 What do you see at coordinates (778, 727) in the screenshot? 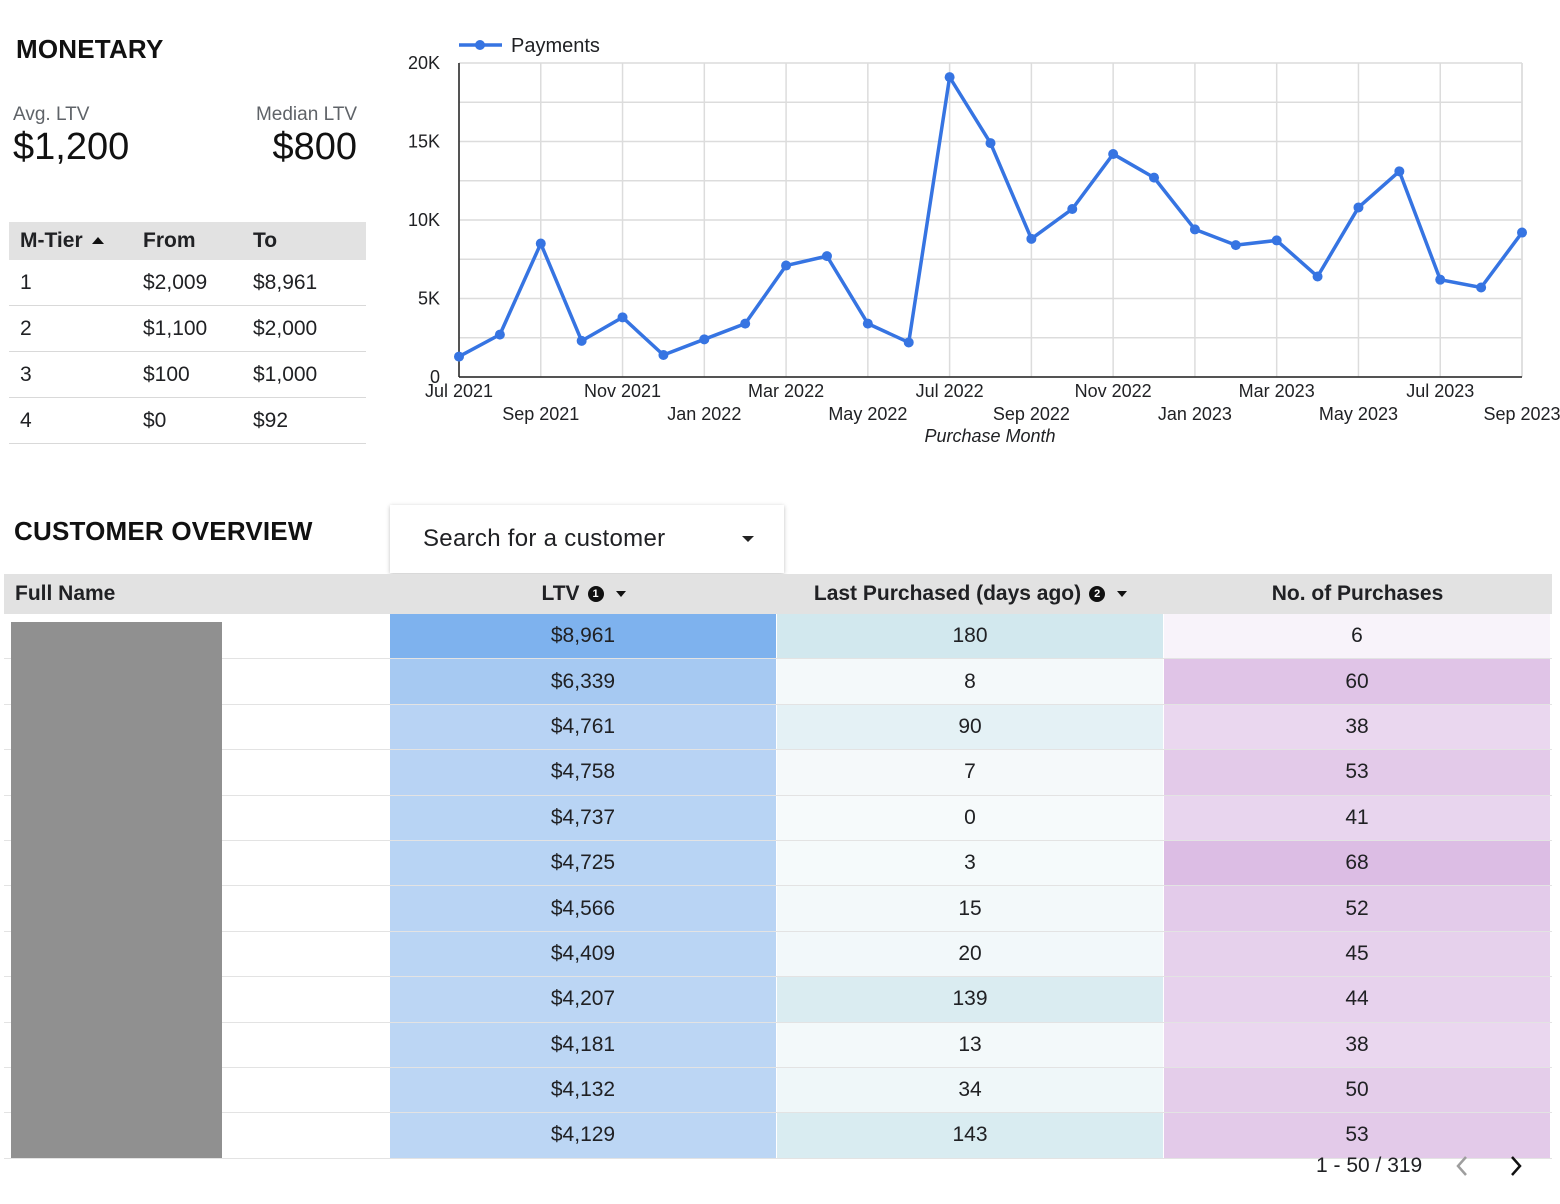
I see `table-row: $4,761 90 38` at bounding box center [778, 727].